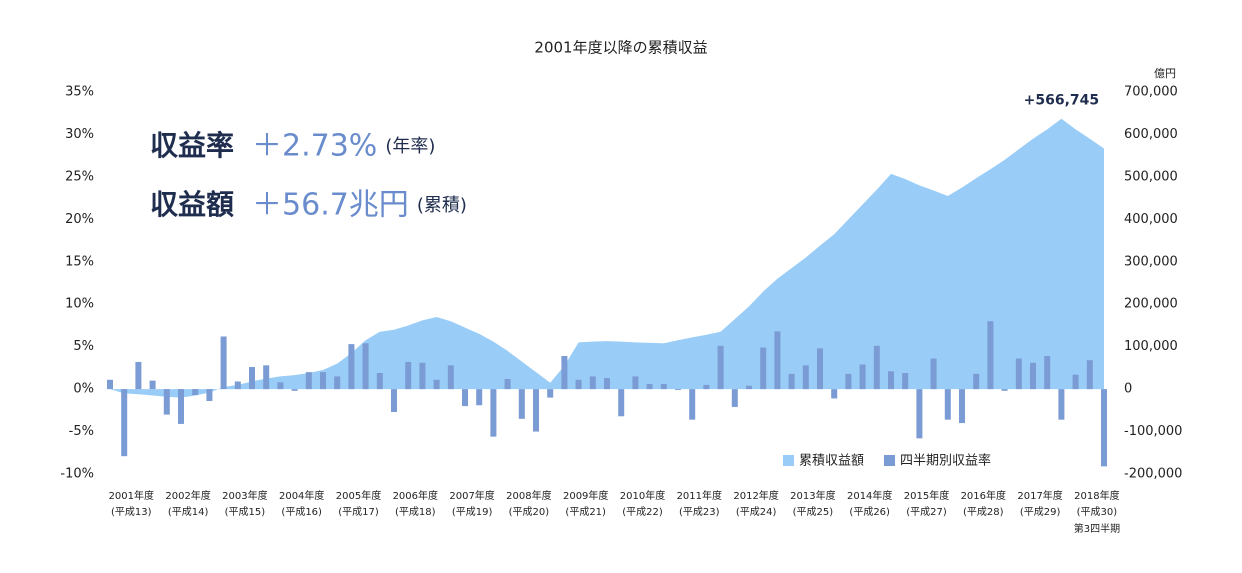 The height and width of the screenshot is (573, 1242). I want to click on x-tick-label: 2006年度, so click(415, 495).